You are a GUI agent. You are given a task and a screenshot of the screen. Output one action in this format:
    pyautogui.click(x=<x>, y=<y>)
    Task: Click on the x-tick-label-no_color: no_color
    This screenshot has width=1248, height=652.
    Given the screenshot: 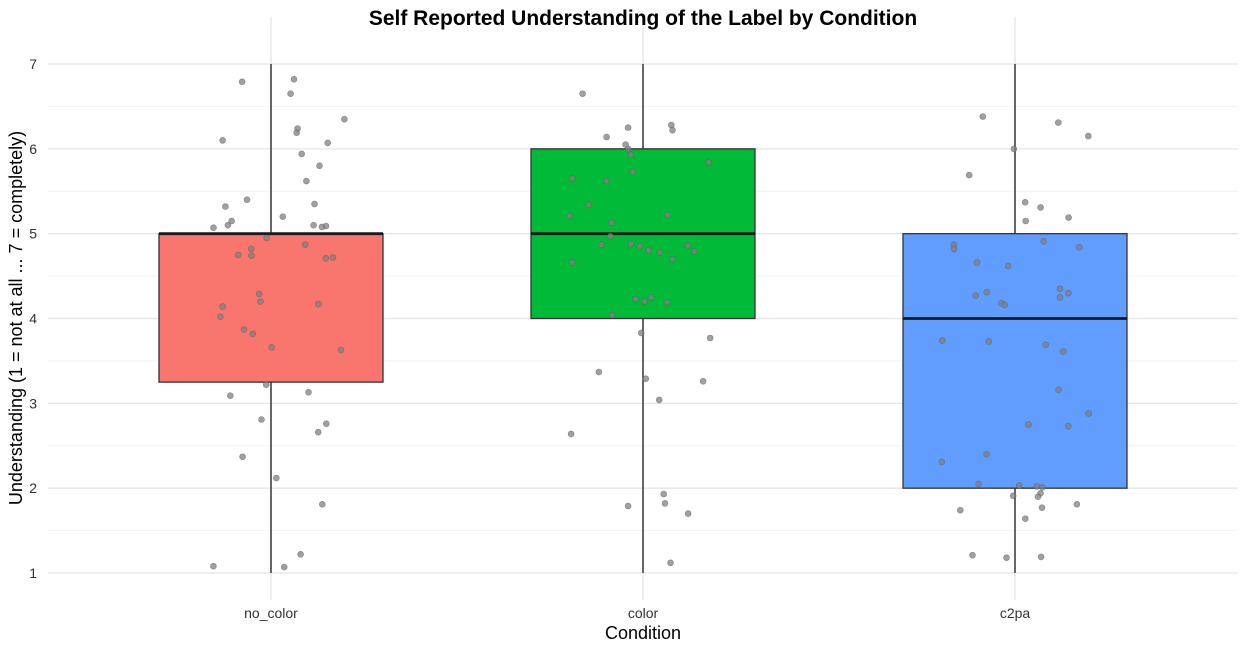 What is the action you would take?
    pyautogui.click(x=271, y=613)
    